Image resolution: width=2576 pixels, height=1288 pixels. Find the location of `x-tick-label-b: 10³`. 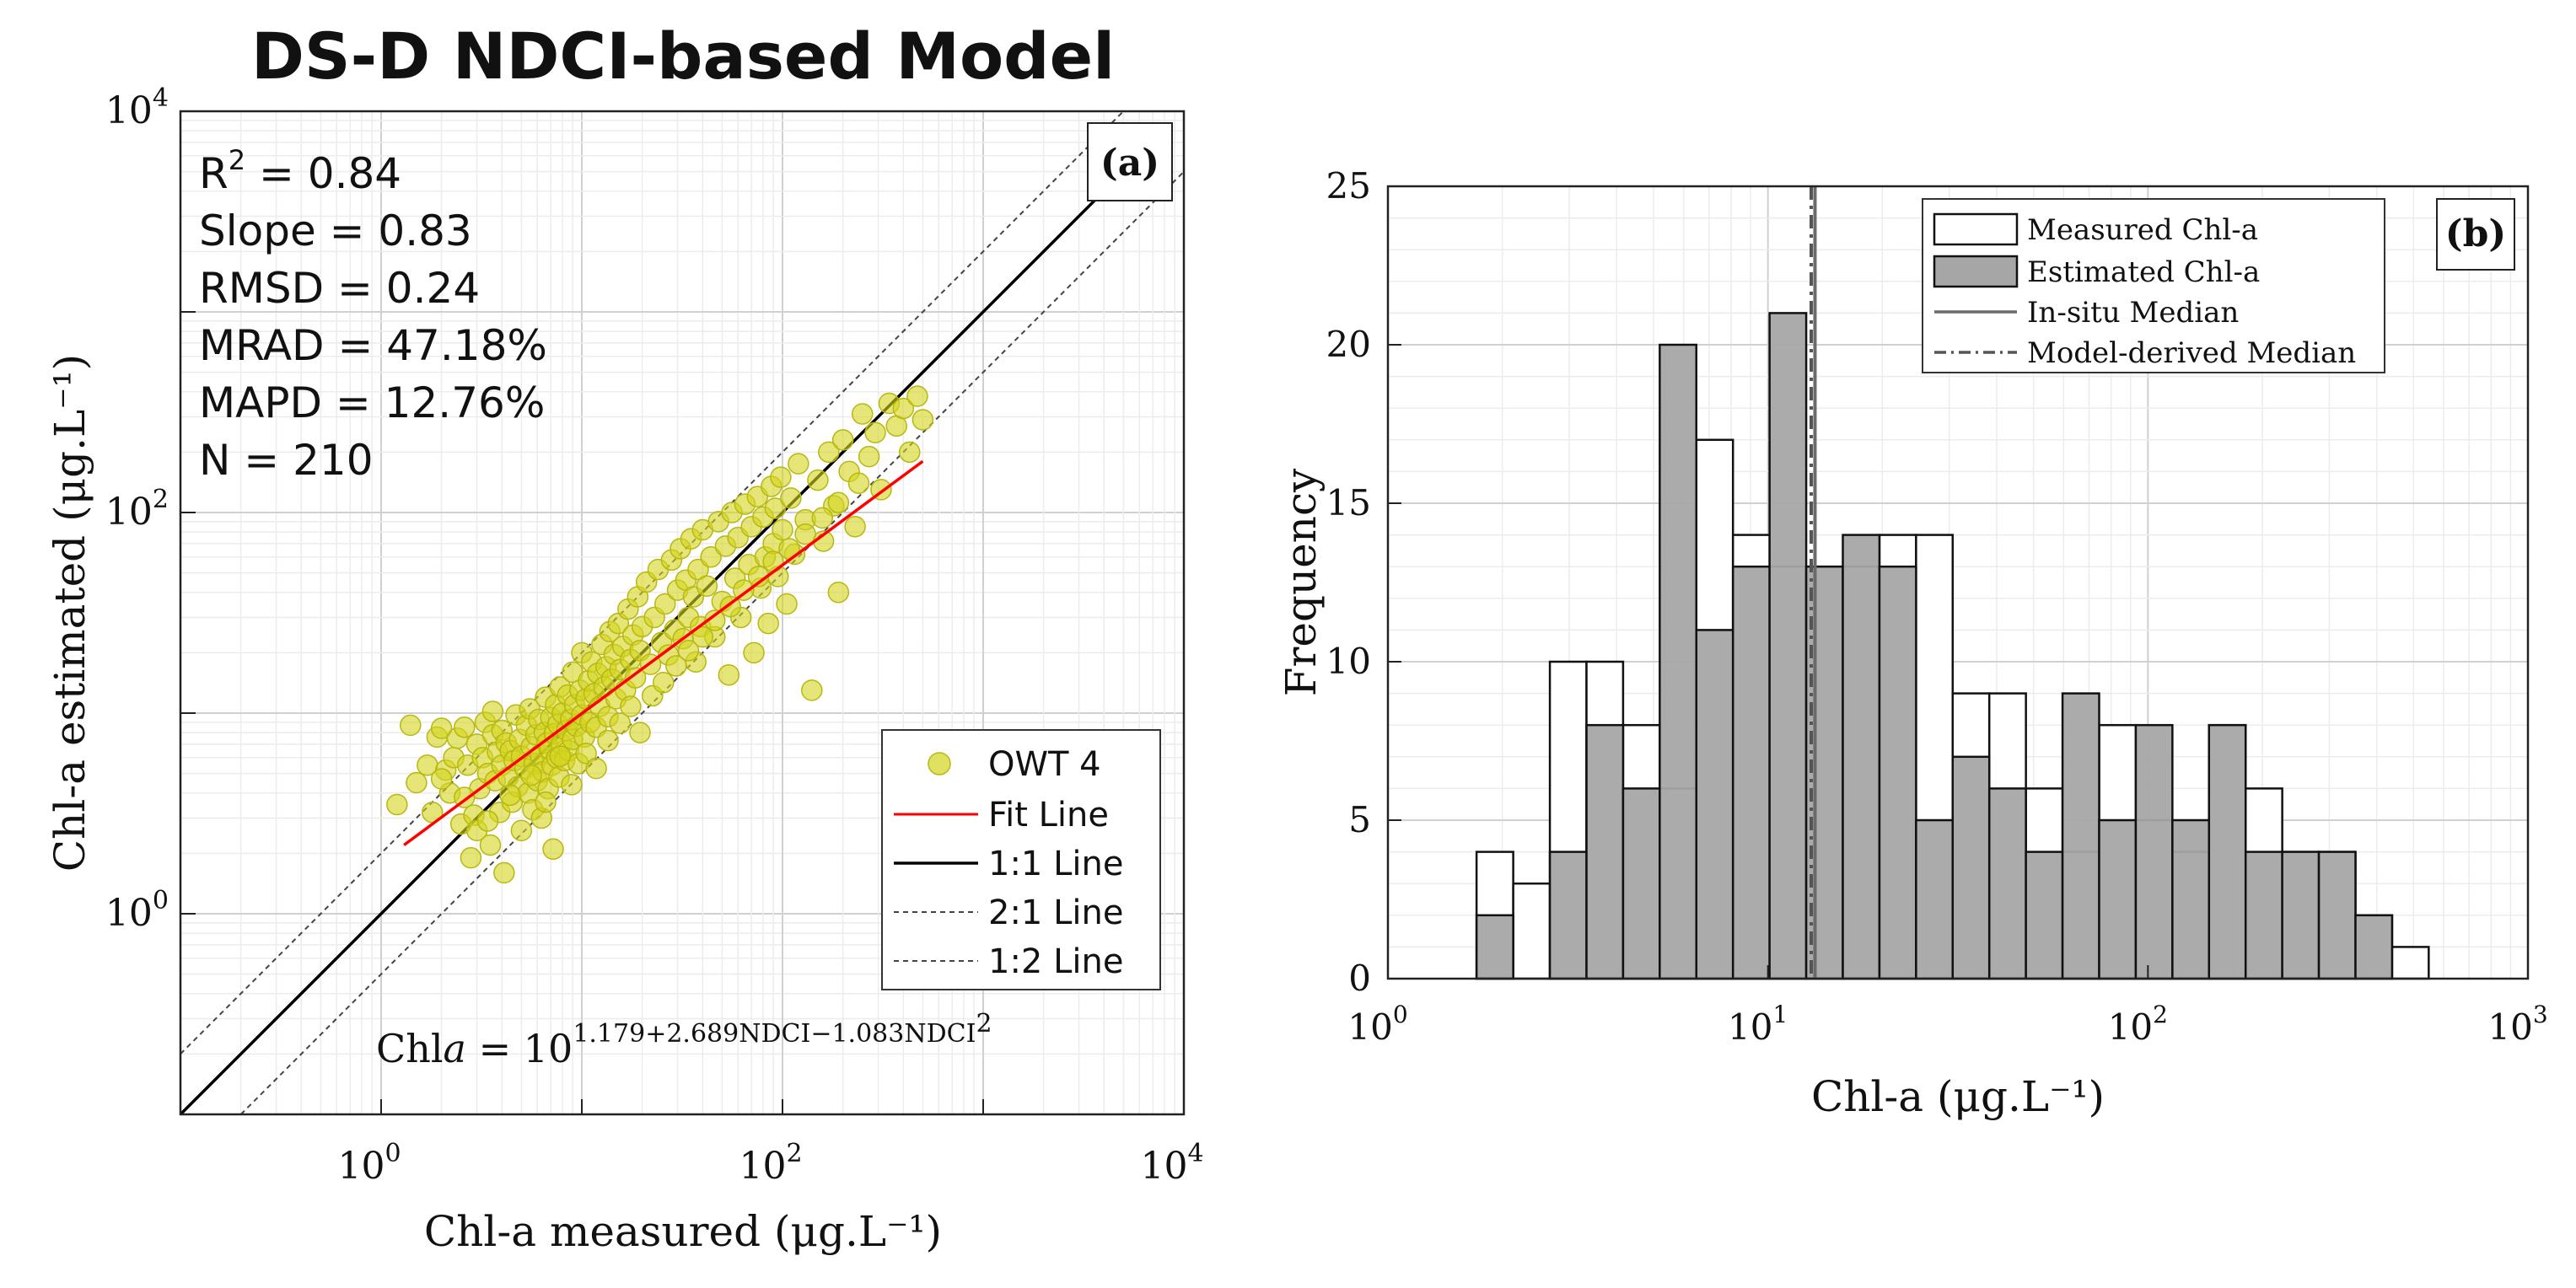

x-tick-label-b: 10³ is located at coordinates (2517, 1024).